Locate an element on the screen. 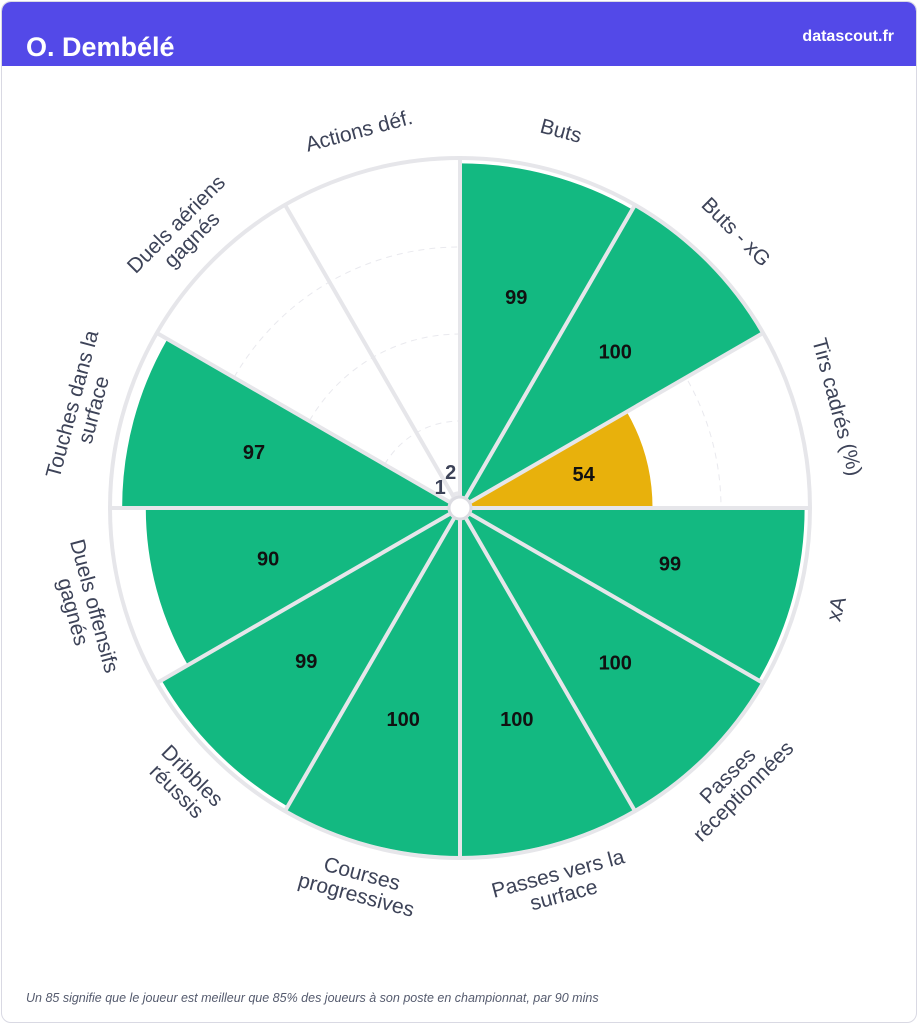 The height and width of the screenshot is (1024, 918). header-bar: O. Dembélé datascout.fr is located at coordinates (459, 34).